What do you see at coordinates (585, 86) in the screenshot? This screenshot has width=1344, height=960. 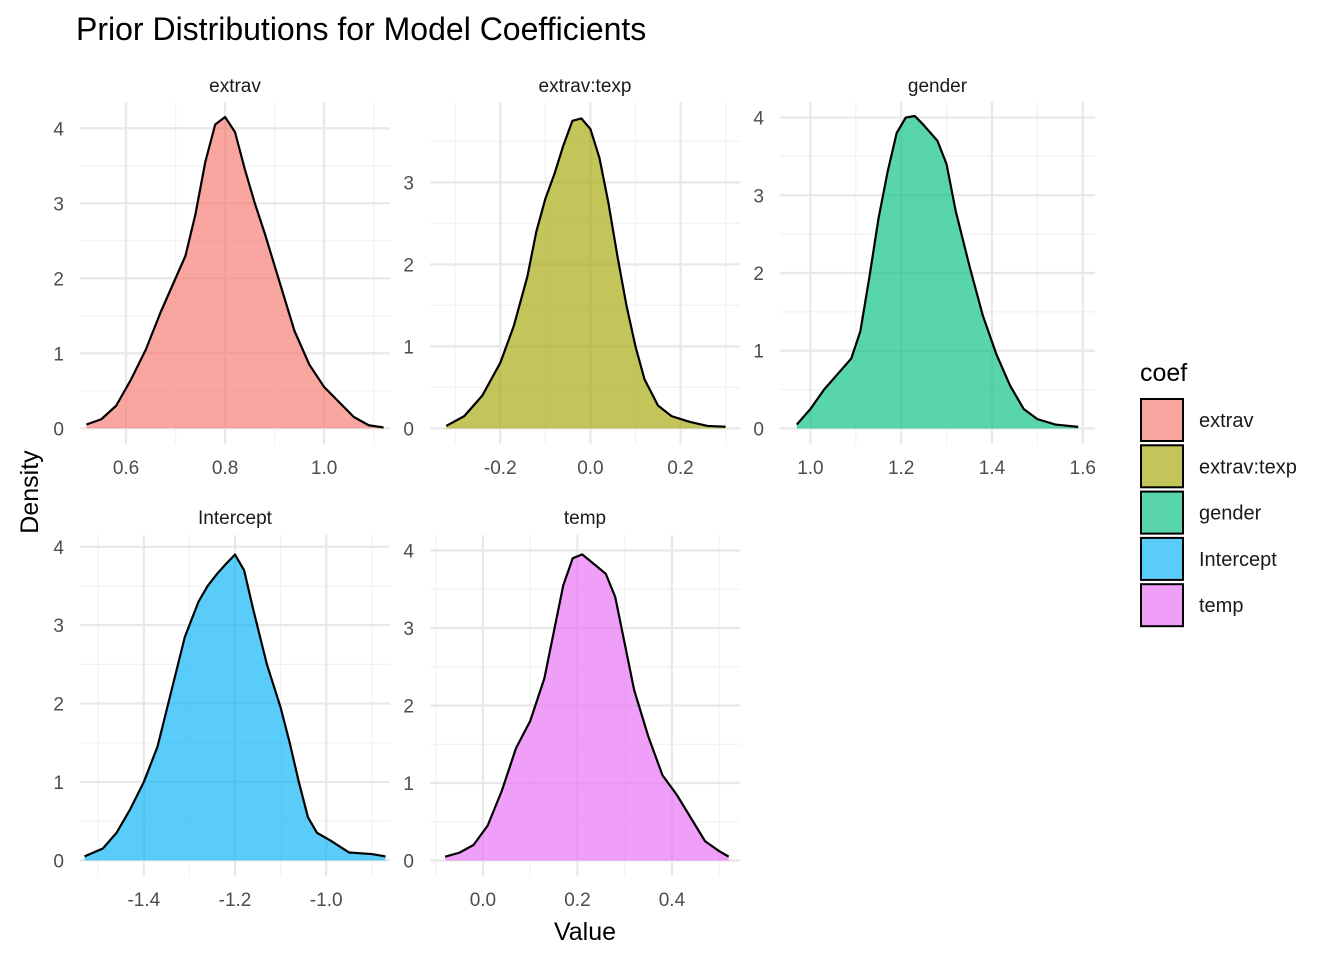 I see `facet-strip-label: extrav:texp` at bounding box center [585, 86].